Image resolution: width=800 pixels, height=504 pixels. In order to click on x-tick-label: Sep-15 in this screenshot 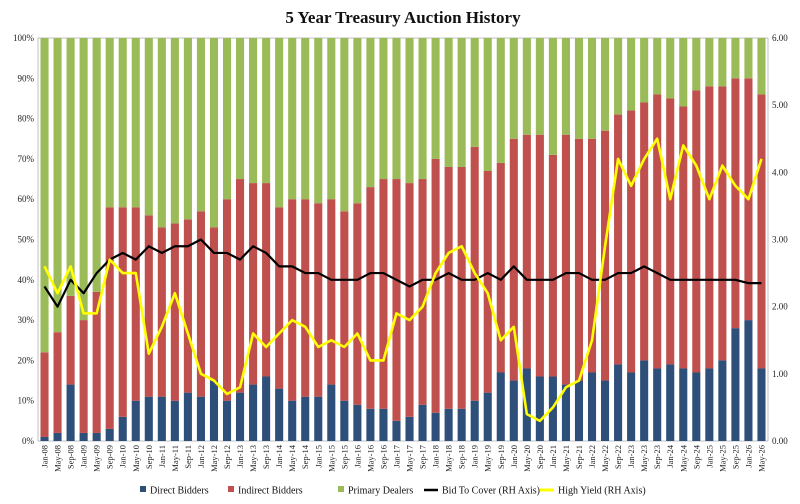, I will do `click(344, 457)`.